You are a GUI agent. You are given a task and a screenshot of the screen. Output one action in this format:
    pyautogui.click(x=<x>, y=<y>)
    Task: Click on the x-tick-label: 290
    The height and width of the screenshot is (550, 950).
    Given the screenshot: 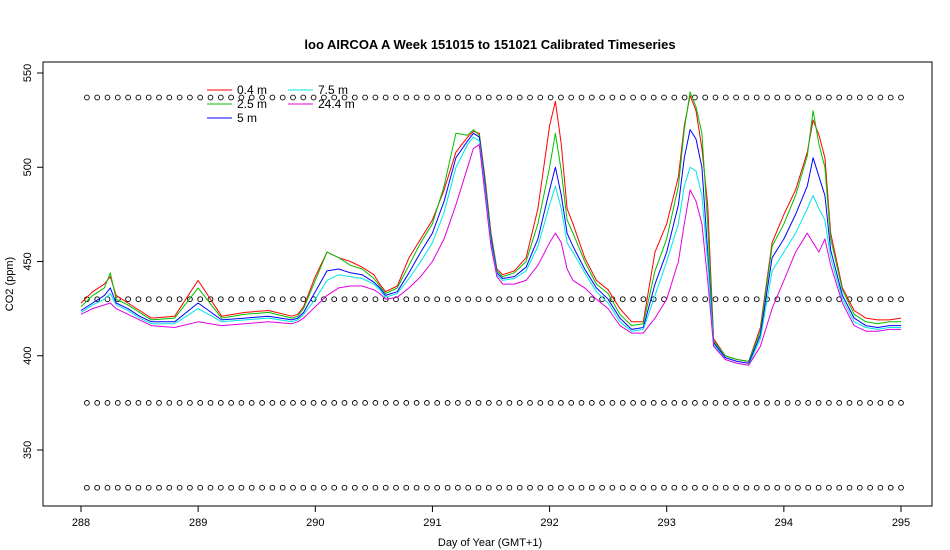 What is the action you would take?
    pyautogui.click(x=315, y=523)
    